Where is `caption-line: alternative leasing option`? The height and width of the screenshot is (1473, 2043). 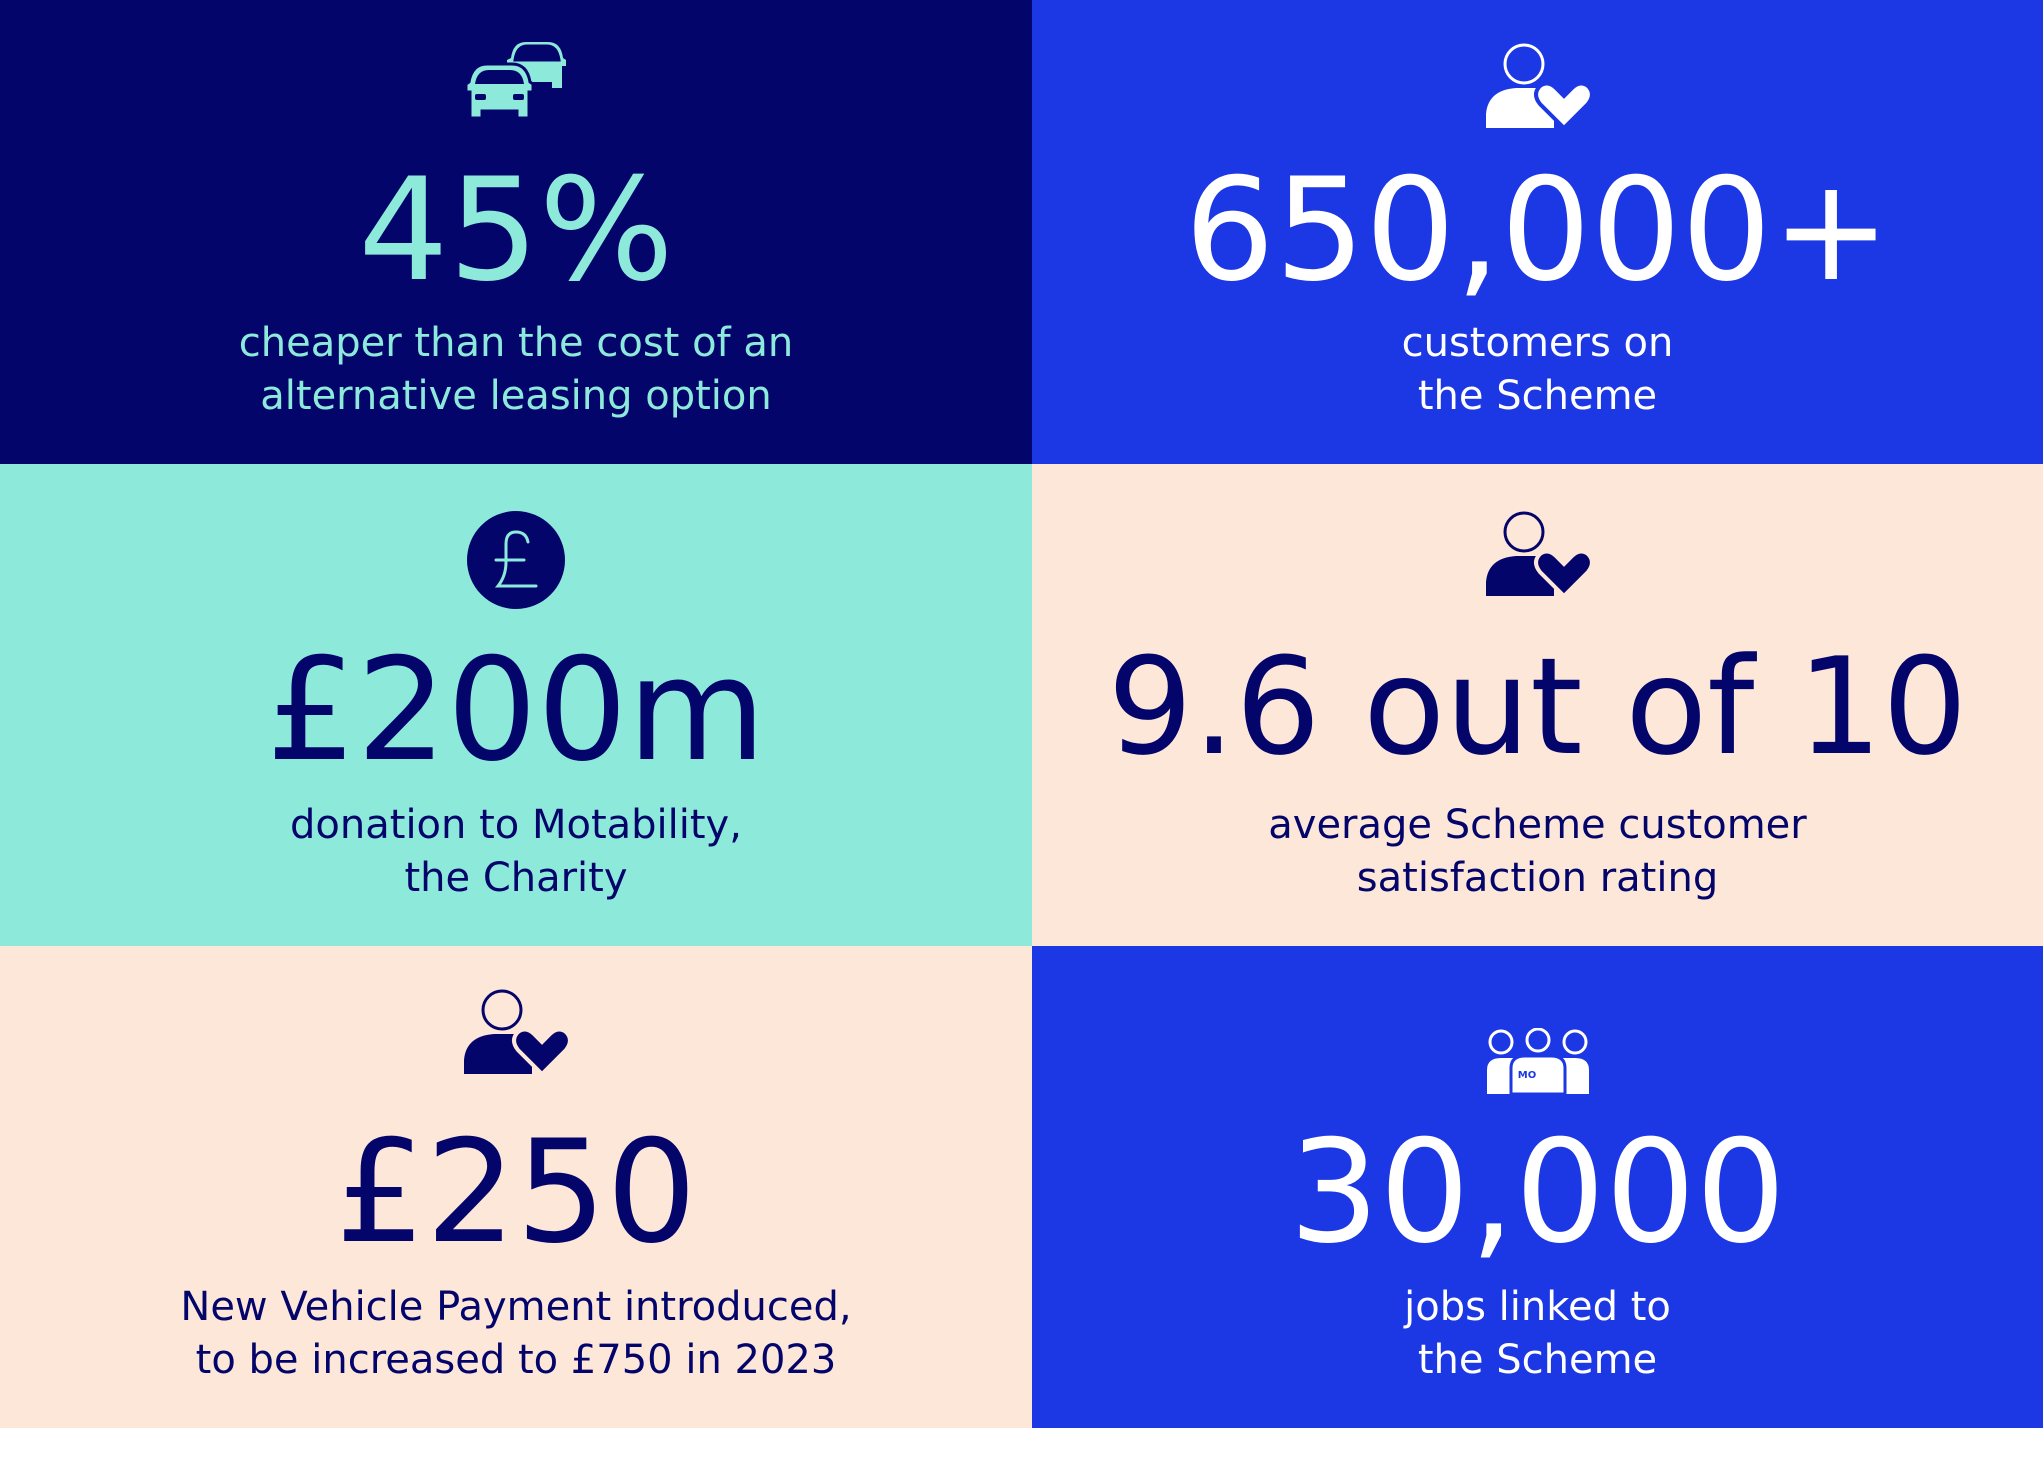
caption-line: alternative leasing option is located at coordinates (516, 396).